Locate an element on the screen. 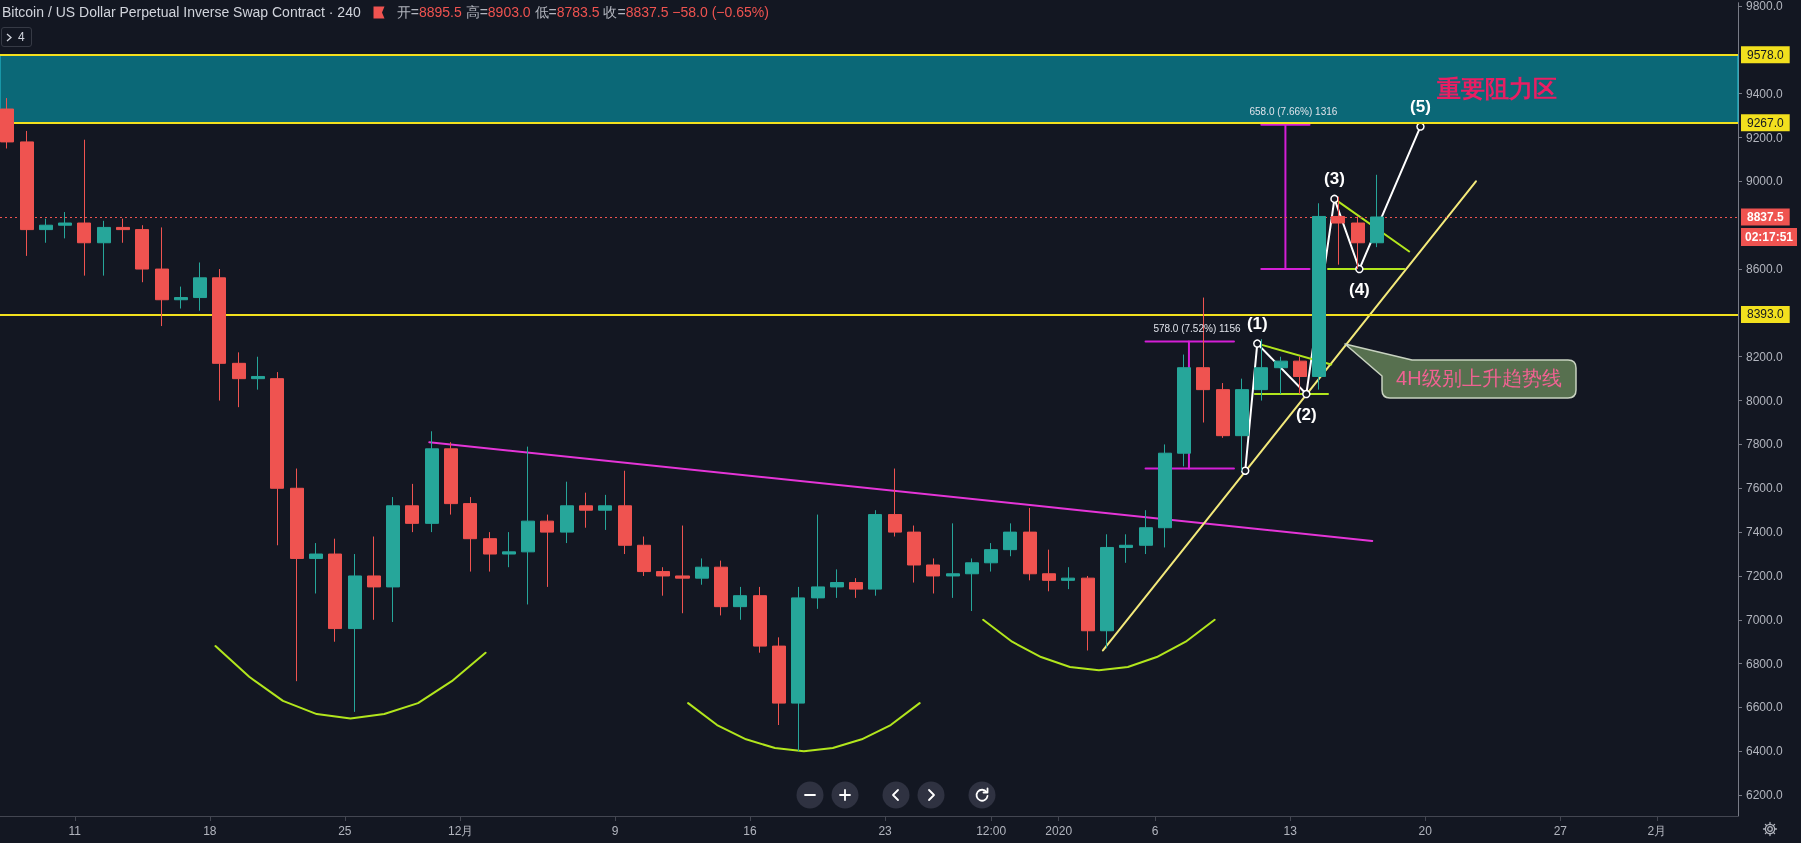 Image resolution: width=1801 pixels, height=843 pixels. x-tick-label: 12:00 is located at coordinates (991, 831).